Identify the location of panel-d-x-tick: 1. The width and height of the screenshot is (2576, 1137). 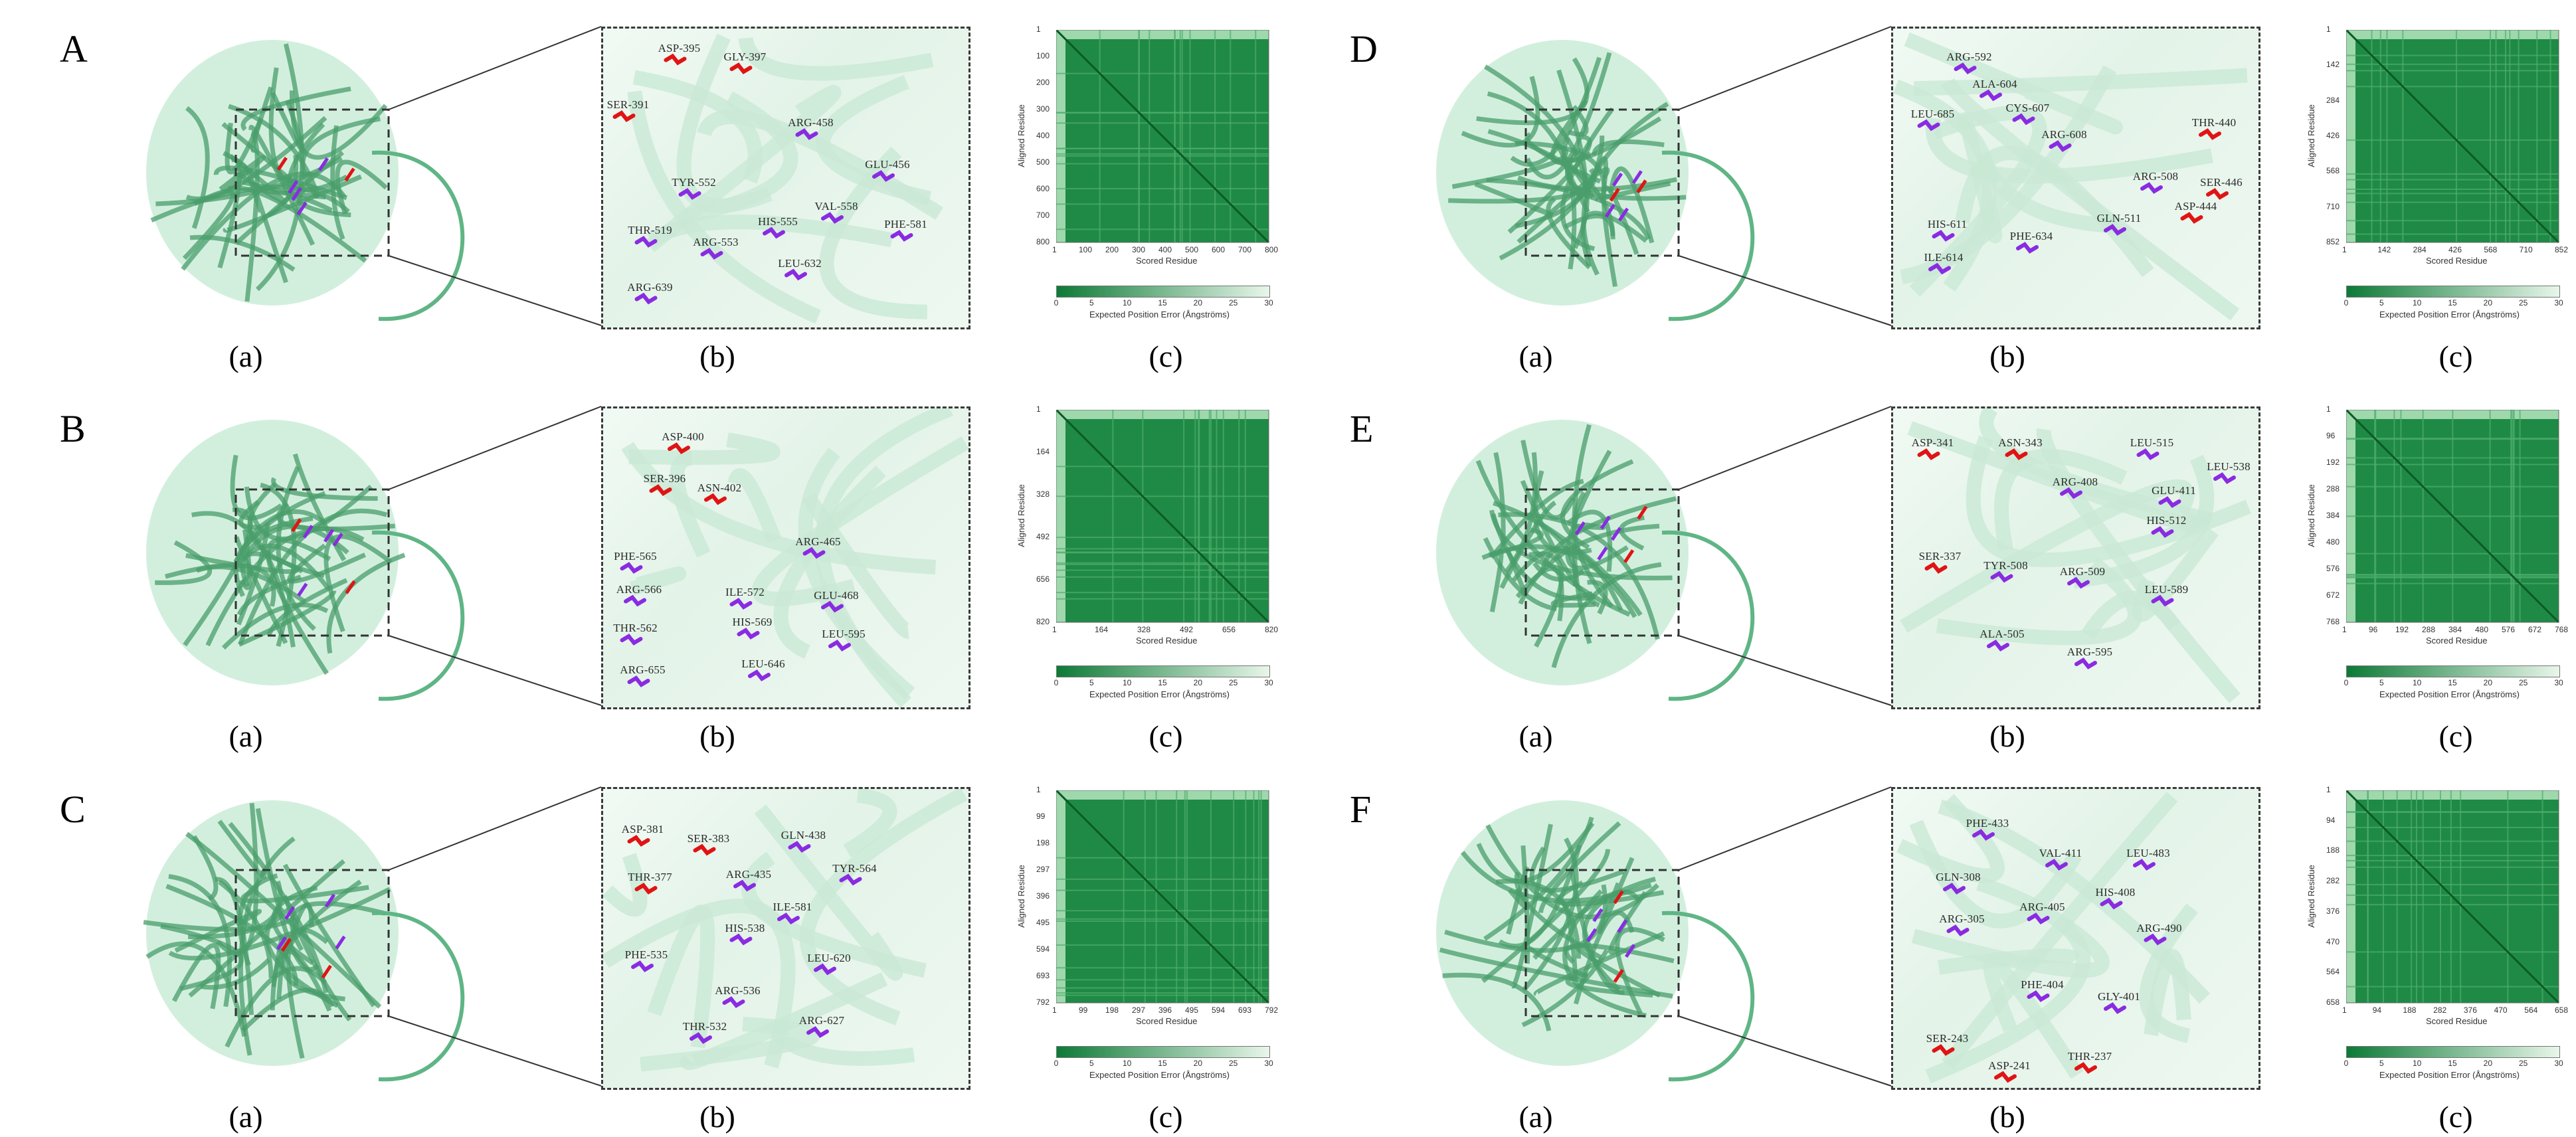
(2344, 249).